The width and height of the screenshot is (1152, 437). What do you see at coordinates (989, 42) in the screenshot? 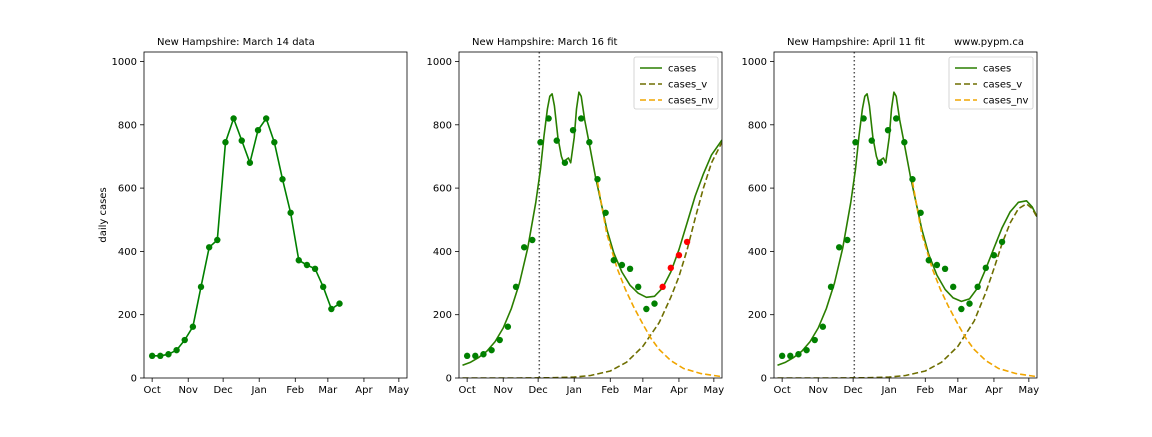
I see `watermark-text: www.pypm.ca` at bounding box center [989, 42].